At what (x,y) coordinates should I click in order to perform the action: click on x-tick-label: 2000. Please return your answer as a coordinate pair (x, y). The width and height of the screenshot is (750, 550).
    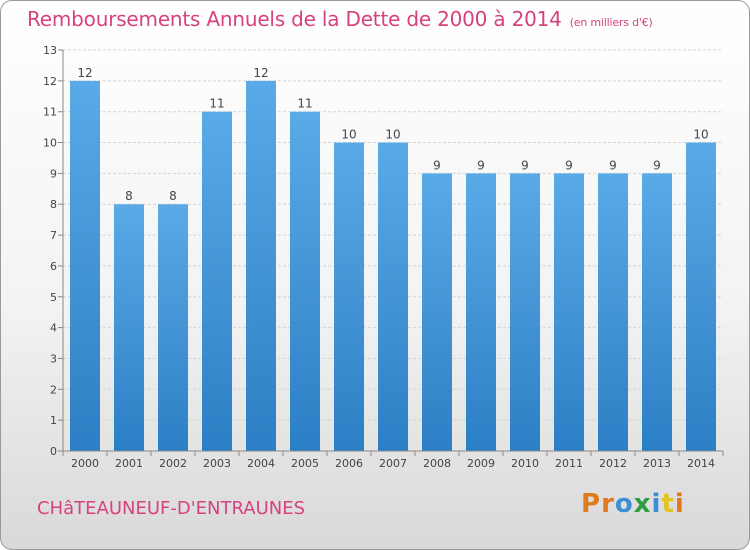
    Looking at the image, I should click on (85, 463).